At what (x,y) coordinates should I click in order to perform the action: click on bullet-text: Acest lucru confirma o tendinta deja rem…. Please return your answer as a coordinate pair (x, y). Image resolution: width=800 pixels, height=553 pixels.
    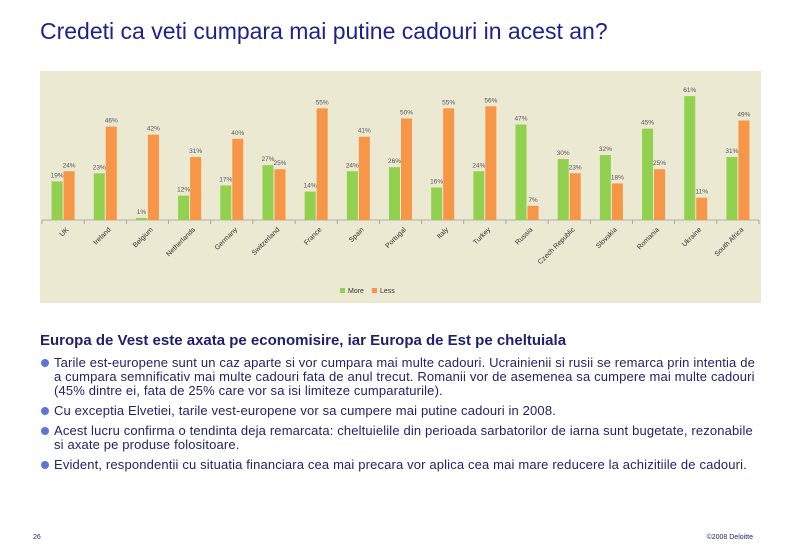
    Looking at the image, I should click on (403, 437).